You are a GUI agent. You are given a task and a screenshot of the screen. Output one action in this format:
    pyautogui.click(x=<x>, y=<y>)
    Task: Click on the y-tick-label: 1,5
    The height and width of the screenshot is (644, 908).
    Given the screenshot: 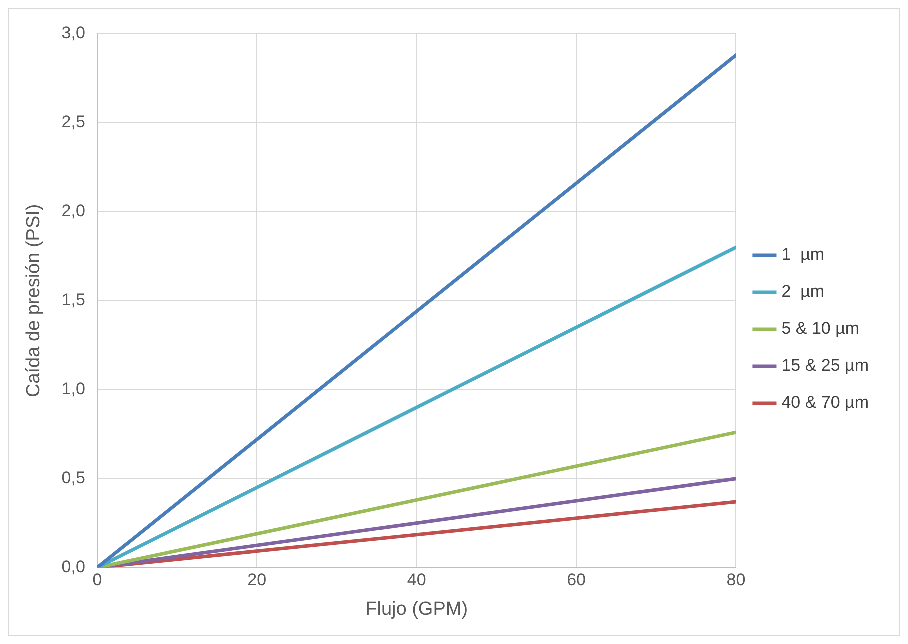 What is the action you would take?
    pyautogui.click(x=74, y=300)
    